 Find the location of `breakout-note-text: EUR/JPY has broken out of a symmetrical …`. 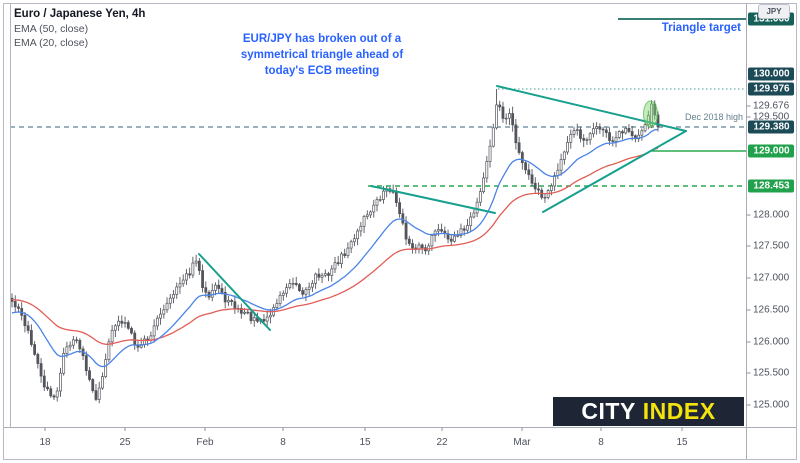

breakout-note-text: EUR/JPY has broken out of a symmetrical … is located at coordinates (322, 55).